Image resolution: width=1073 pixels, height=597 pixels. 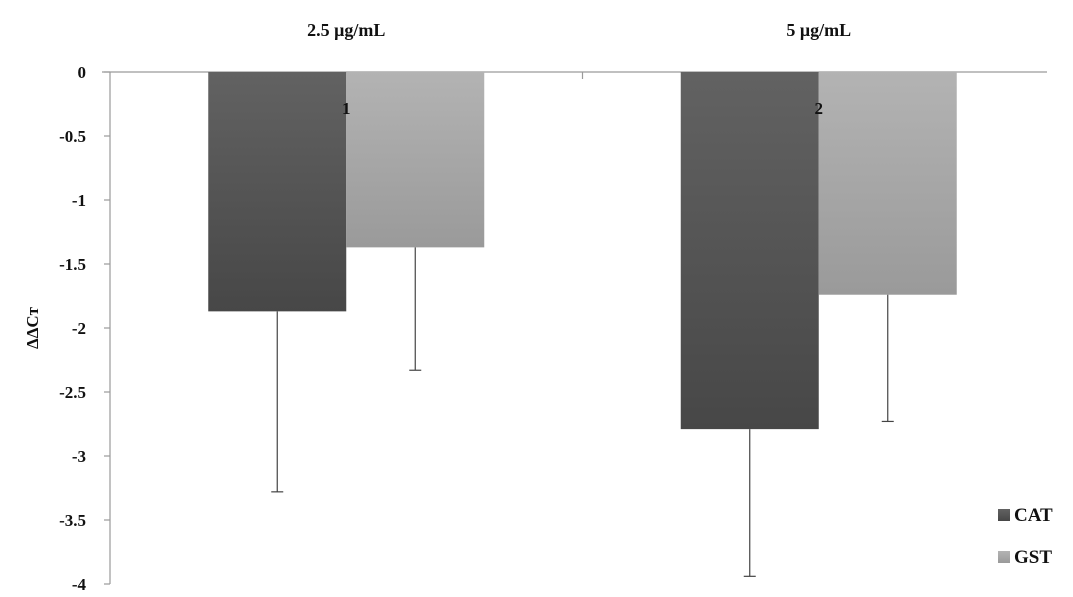 What do you see at coordinates (79, 200) in the screenshot?
I see `y-tick-label: -1` at bounding box center [79, 200].